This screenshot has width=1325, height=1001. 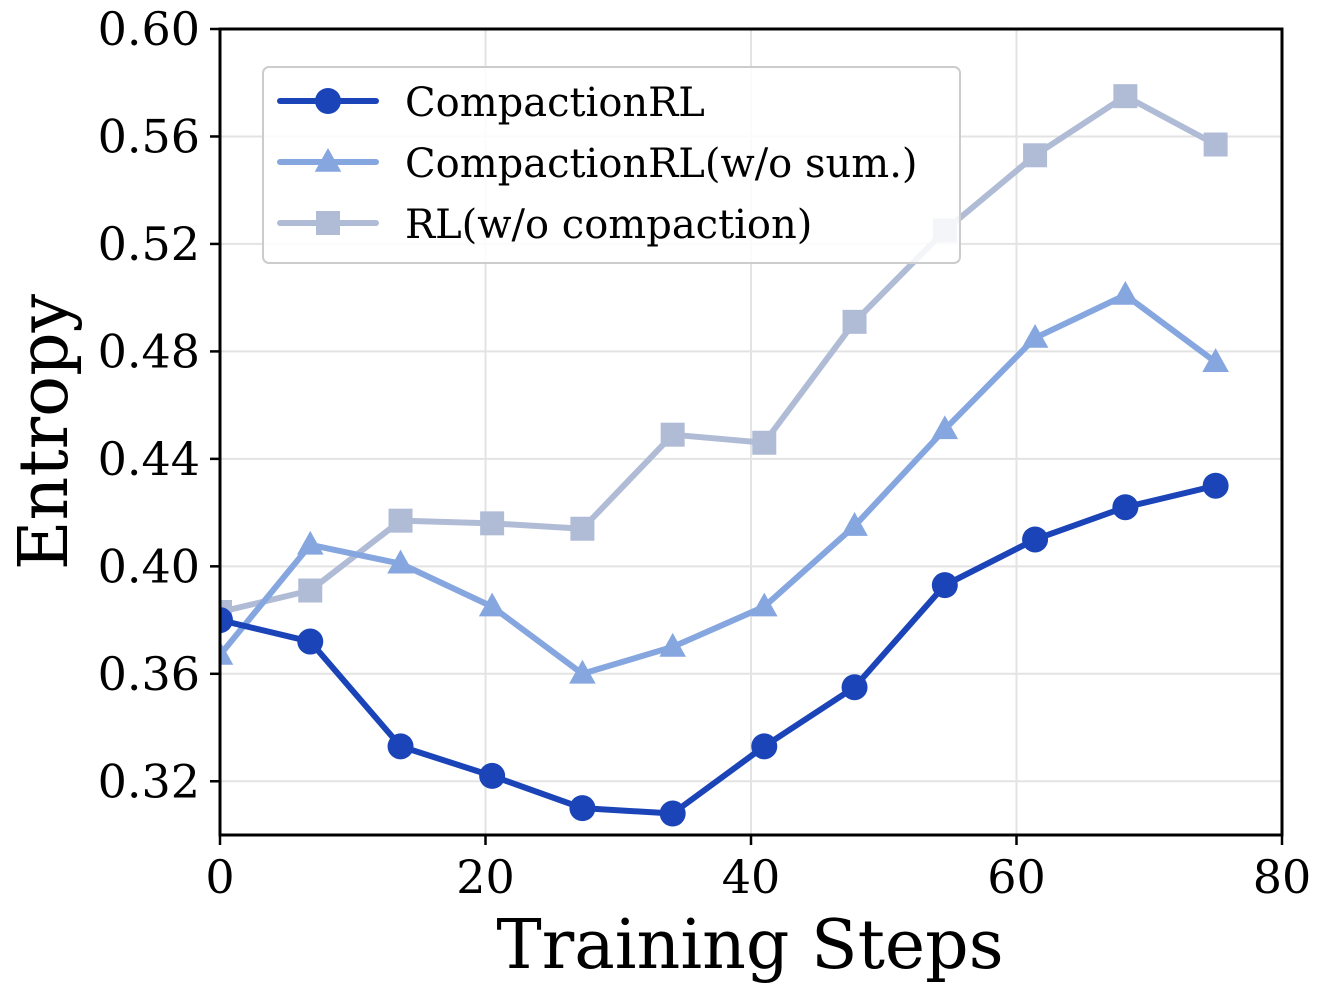 I want to click on x-tick-label-3: 60, so click(x=1016, y=877).